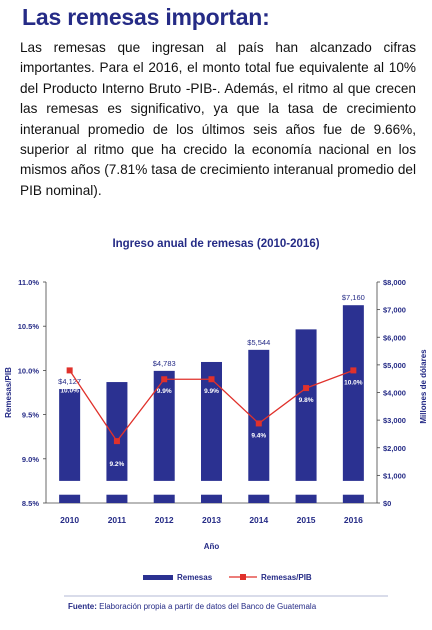 The image size is (432, 630). What do you see at coordinates (30, 415) in the screenshot?
I see `left-tick-label: 9.5%` at bounding box center [30, 415].